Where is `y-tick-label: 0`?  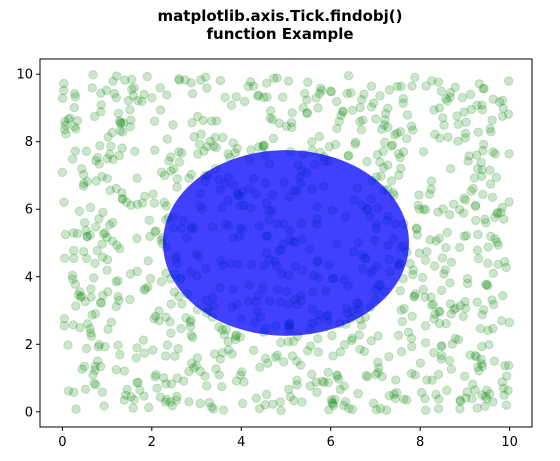 y-tick-label: 0 is located at coordinates (29, 412).